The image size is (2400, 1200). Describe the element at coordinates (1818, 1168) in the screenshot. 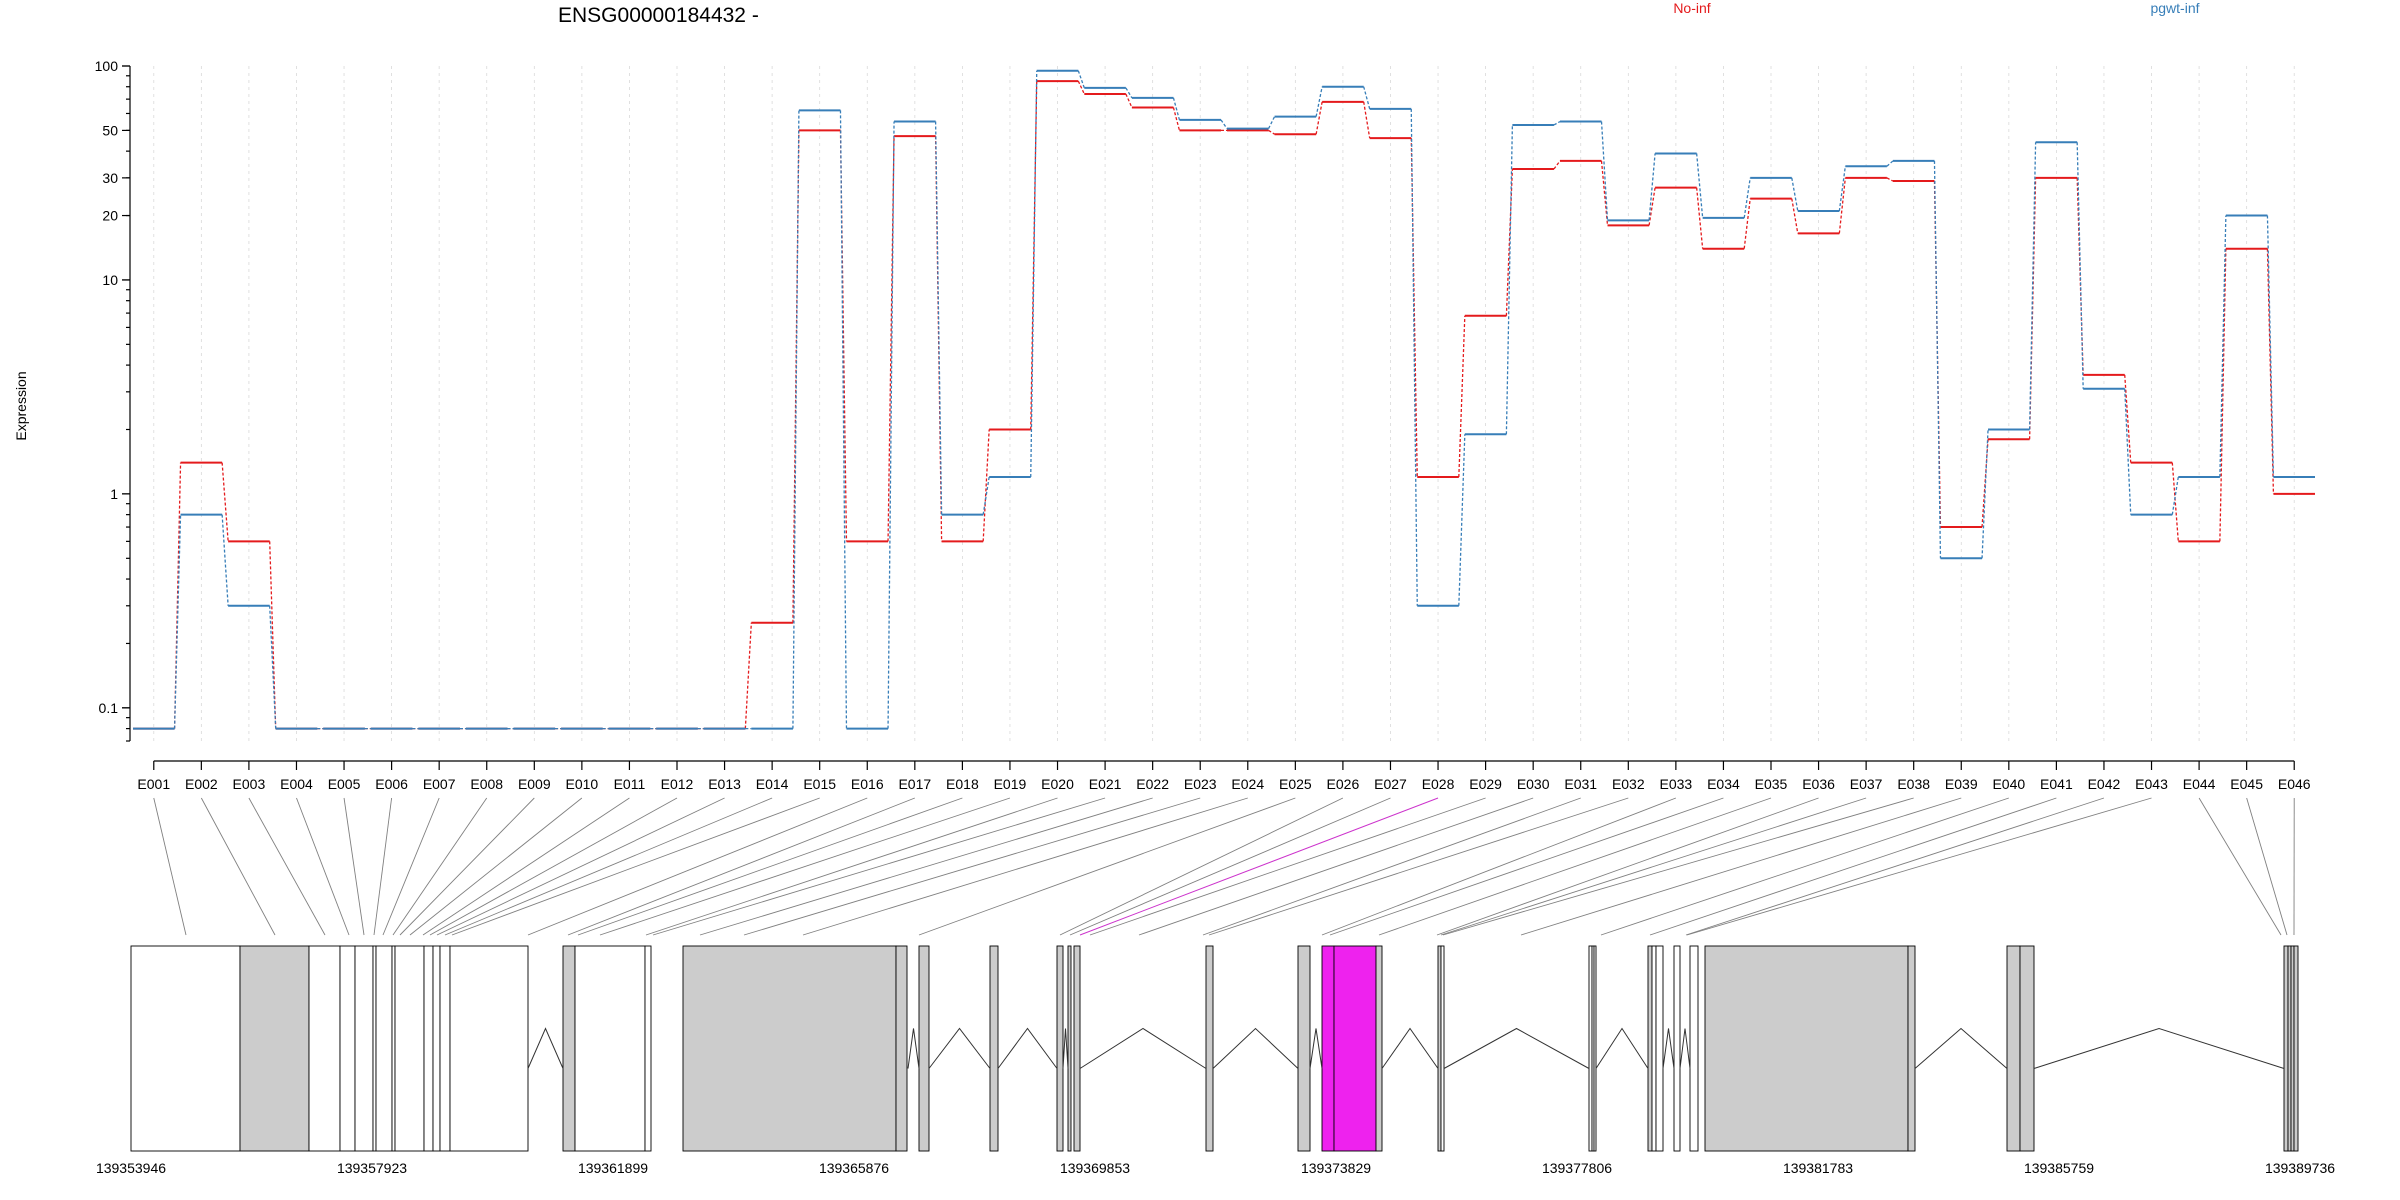

I see `coordinate-label: 139381783` at that location.